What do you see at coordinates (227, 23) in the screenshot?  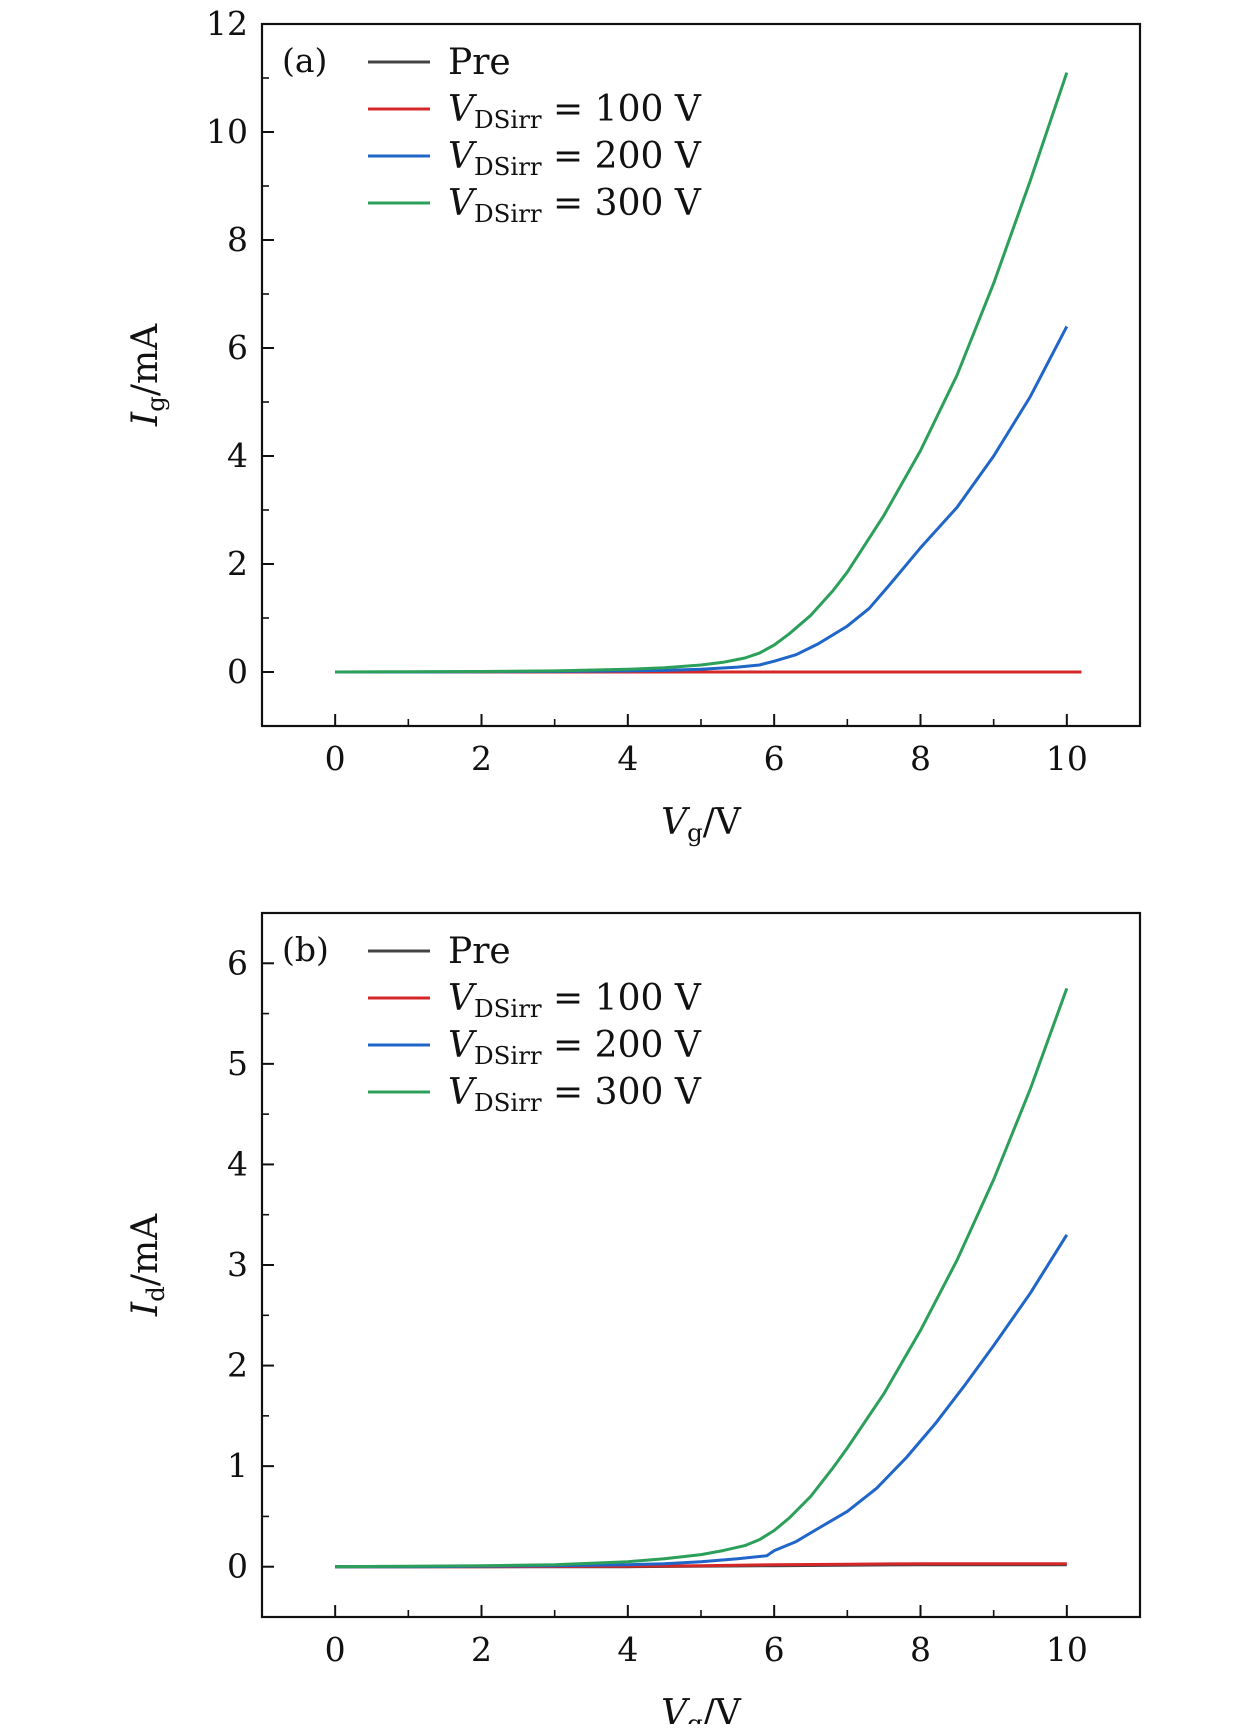 I see `y-tick-label: 12` at bounding box center [227, 23].